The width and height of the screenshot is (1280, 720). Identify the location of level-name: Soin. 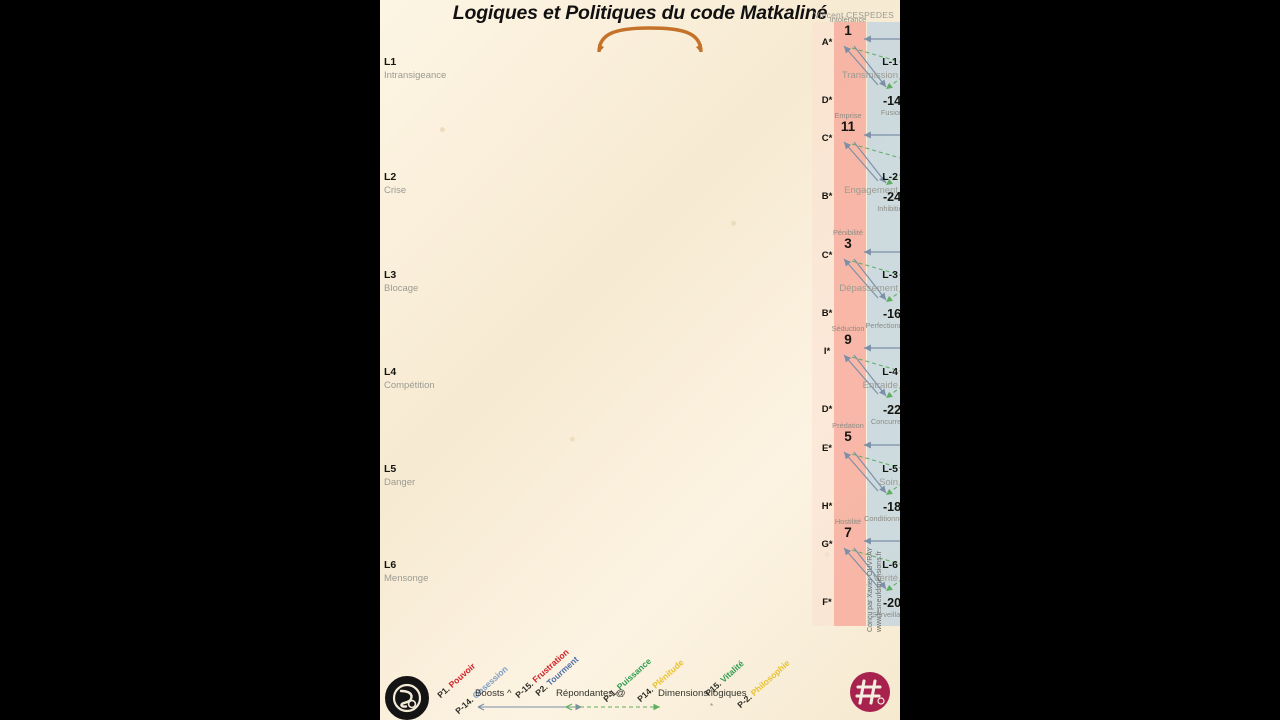
(888, 482).